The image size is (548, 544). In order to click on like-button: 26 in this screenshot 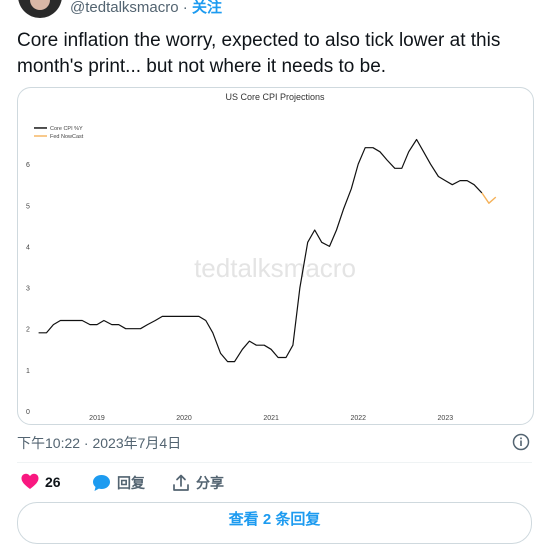, I will do `click(41, 481)`.